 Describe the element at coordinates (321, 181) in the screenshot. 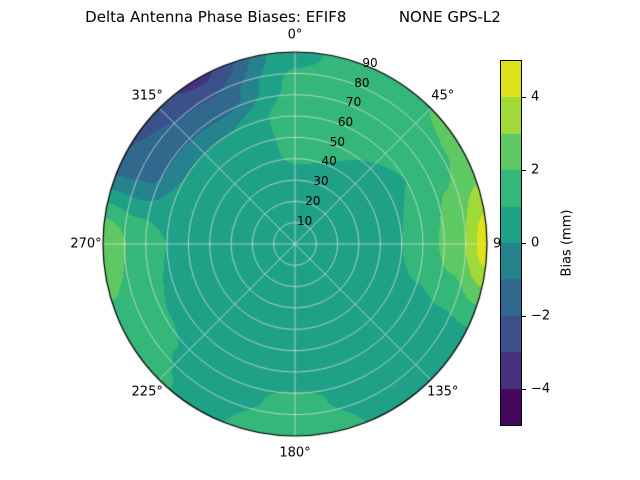

I see `r-tick-label-30: 30` at that location.